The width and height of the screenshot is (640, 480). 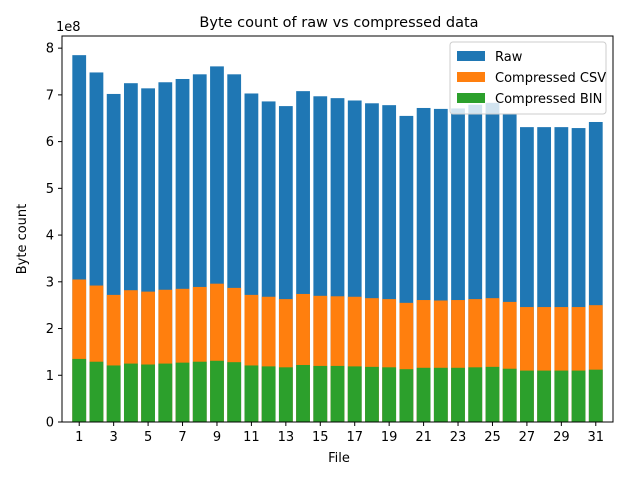 What do you see at coordinates (79, 437) in the screenshot?
I see `x-tick-label: 1` at bounding box center [79, 437].